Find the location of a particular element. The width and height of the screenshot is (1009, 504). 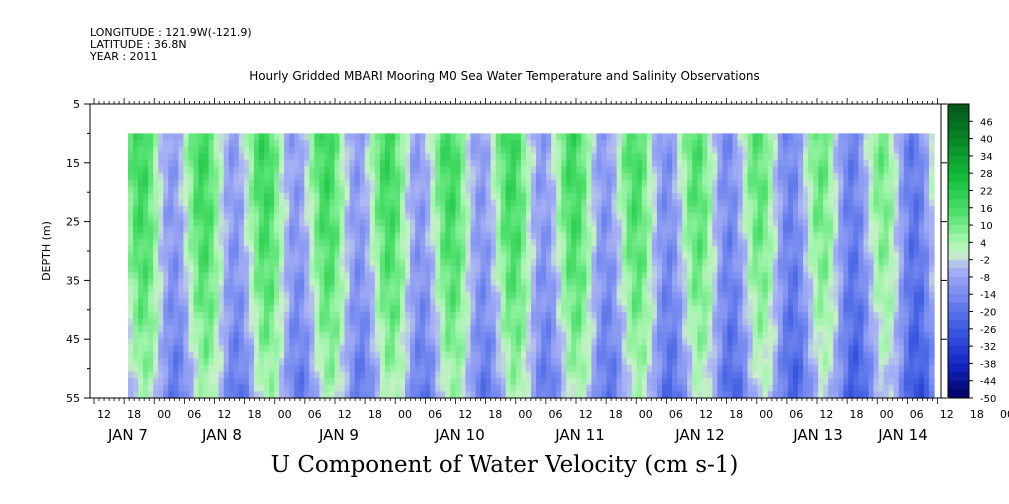

x-day-label: JAN 8 is located at coordinates (221, 435).